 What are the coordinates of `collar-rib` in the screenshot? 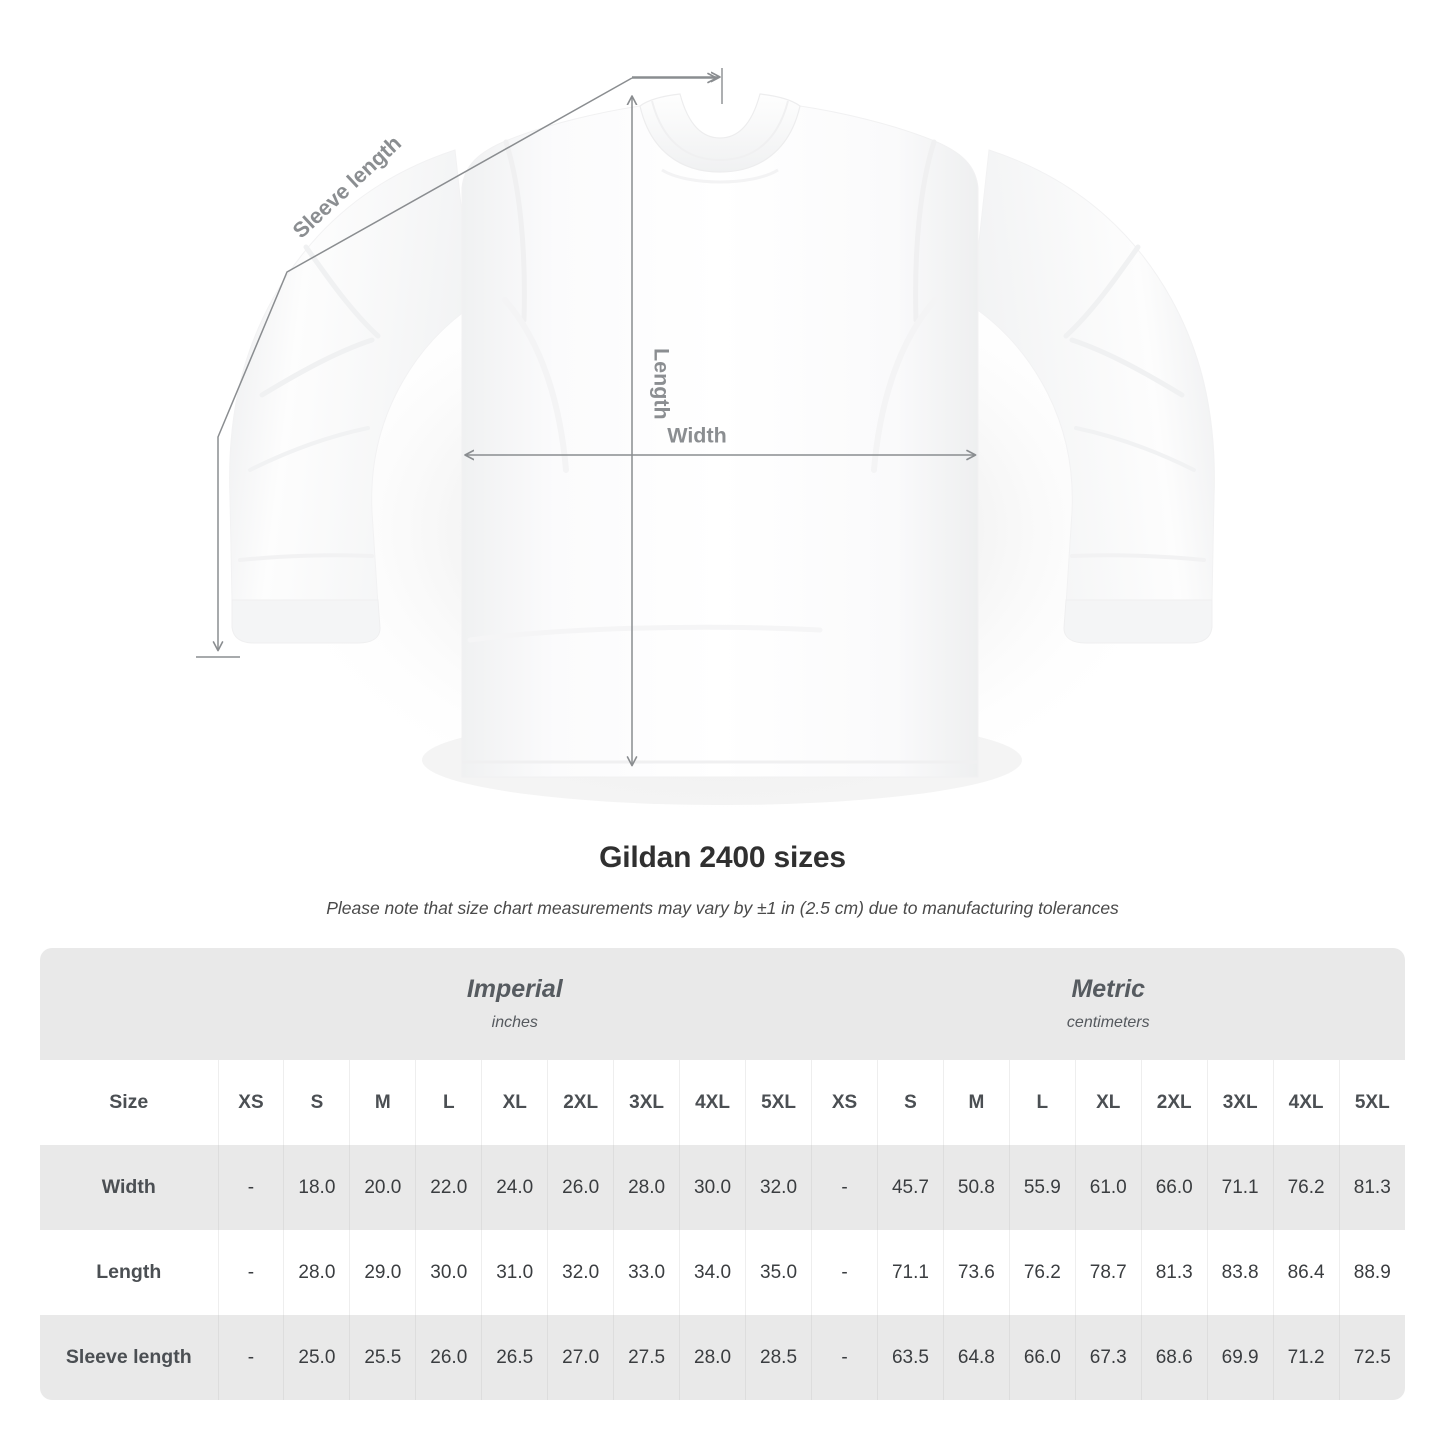 It's located at (720, 133).